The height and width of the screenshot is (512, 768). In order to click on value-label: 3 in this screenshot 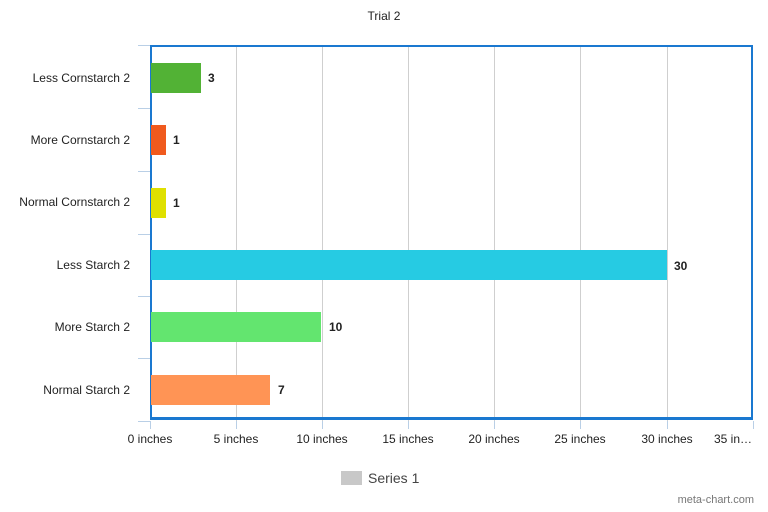, I will do `click(211, 78)`.